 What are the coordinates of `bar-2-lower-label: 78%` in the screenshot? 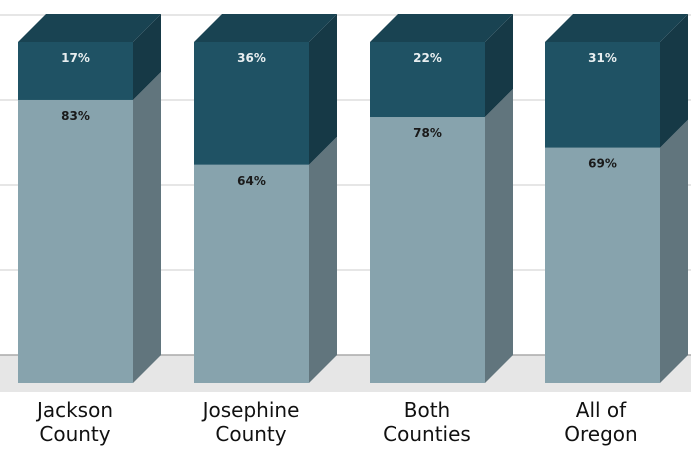 It's located at (427, 133).